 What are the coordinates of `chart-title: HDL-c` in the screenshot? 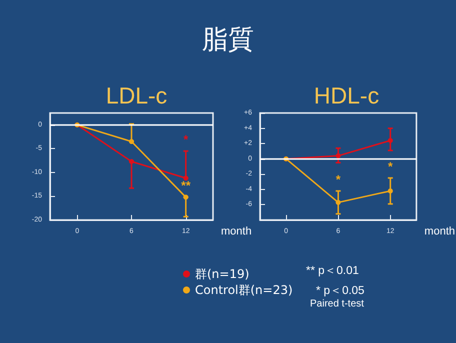 It's located at (347, 95).